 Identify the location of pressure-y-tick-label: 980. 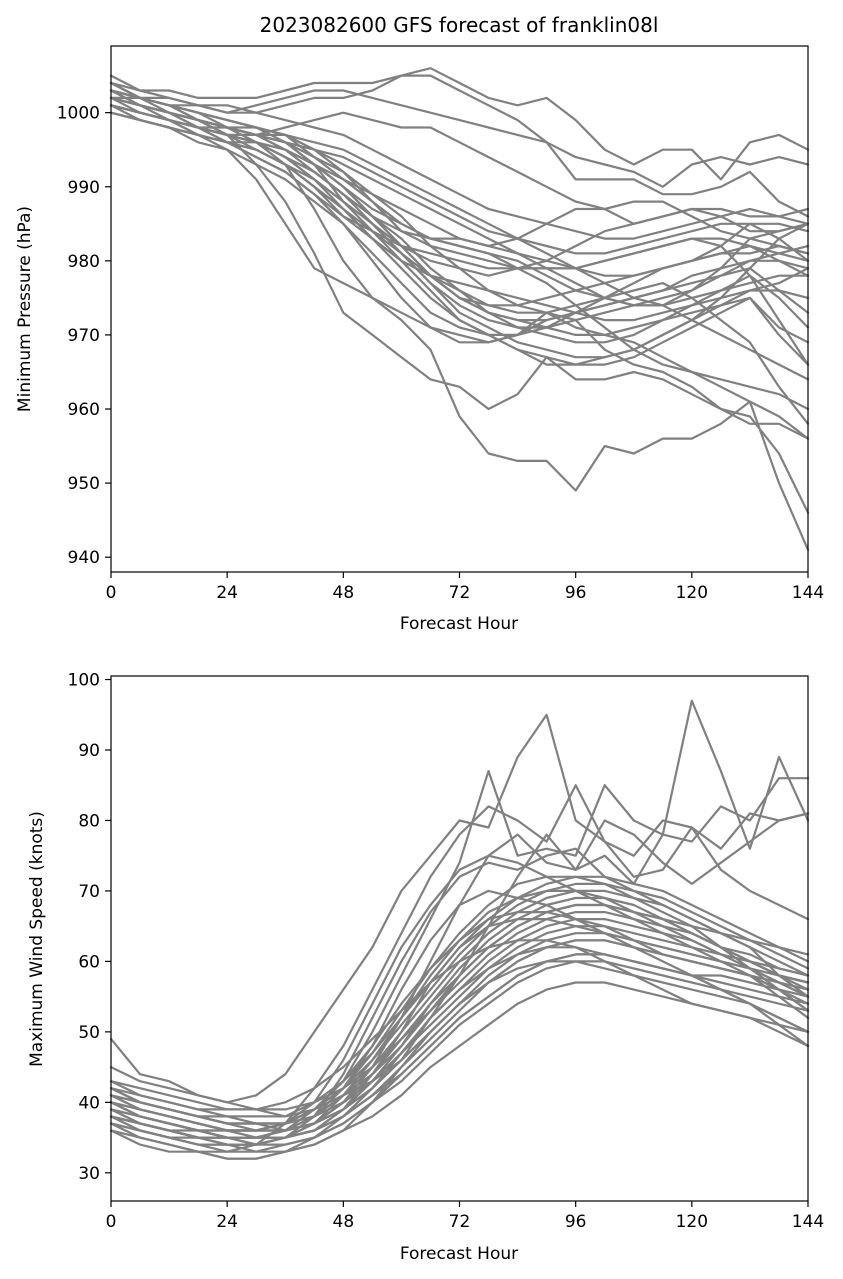
(84, 262).